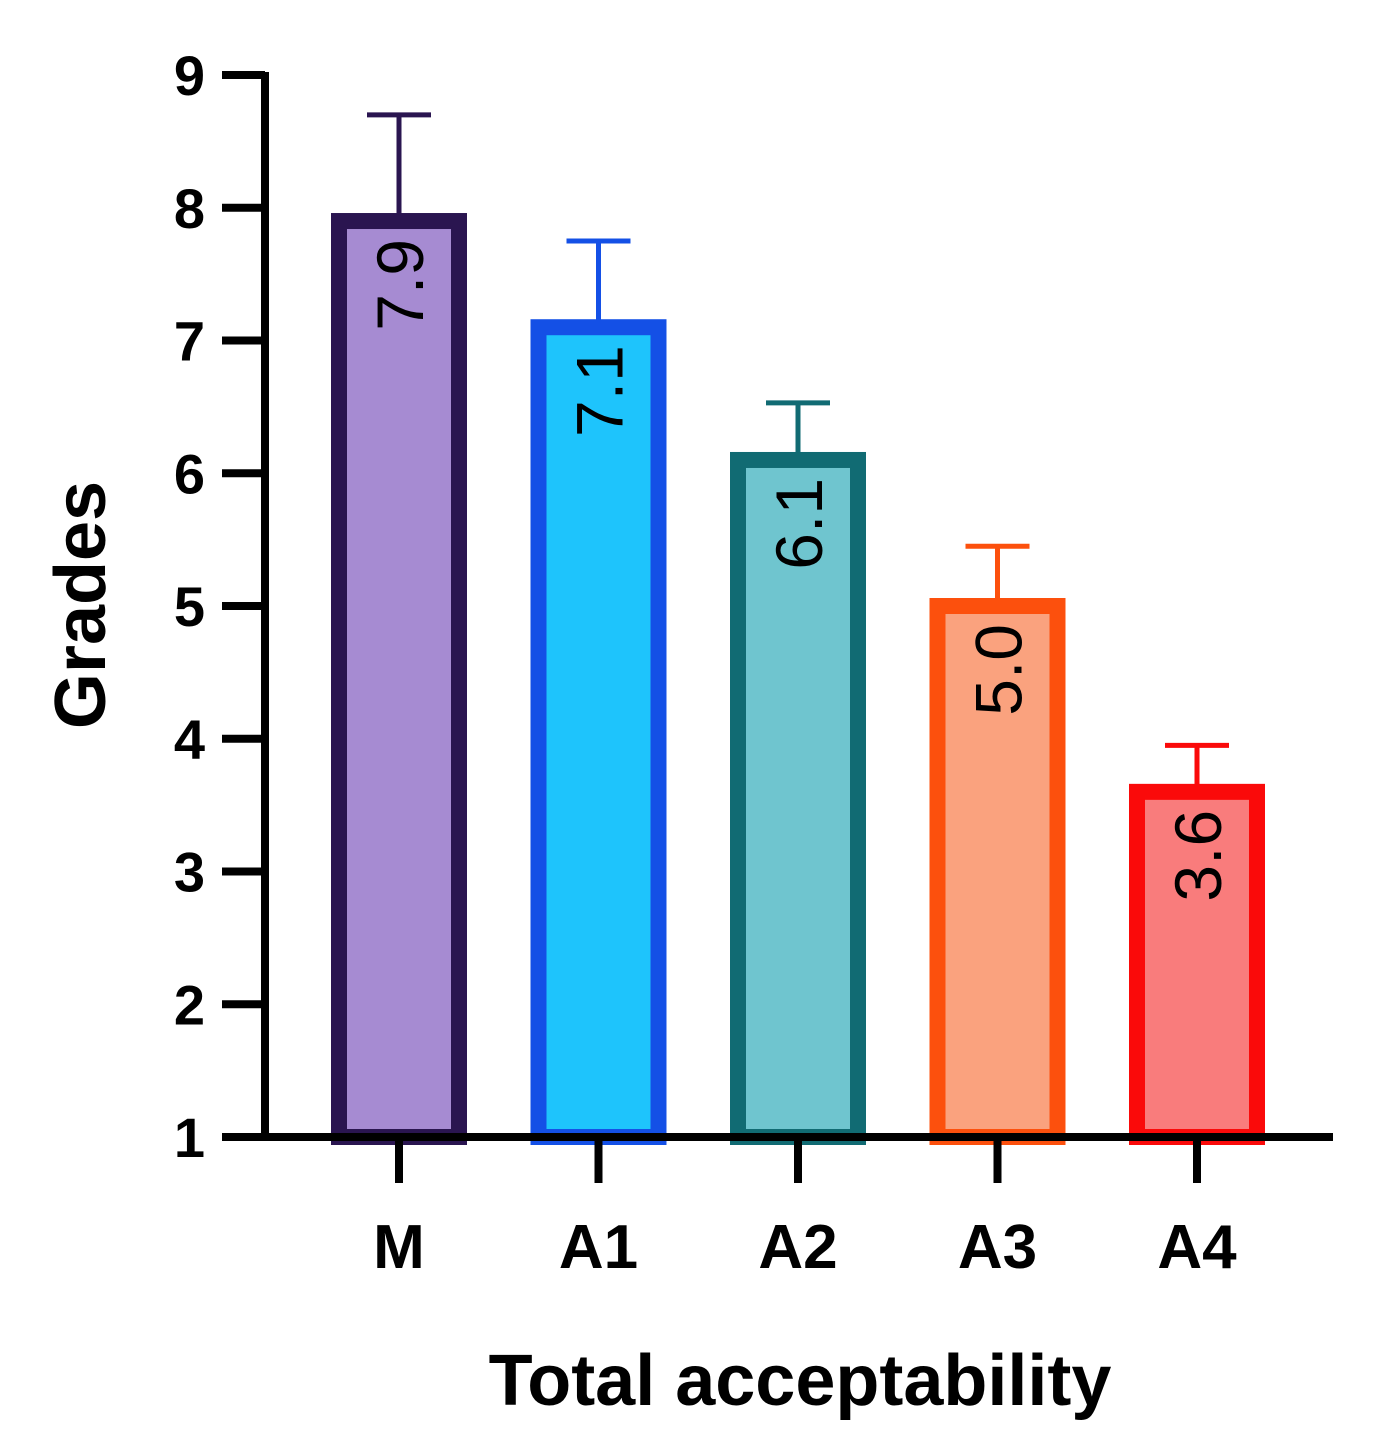  What do you see at coordinates (189, 606) in the screenshot?
I see `y-tick-label: 5` at bounding box center [189, 606].